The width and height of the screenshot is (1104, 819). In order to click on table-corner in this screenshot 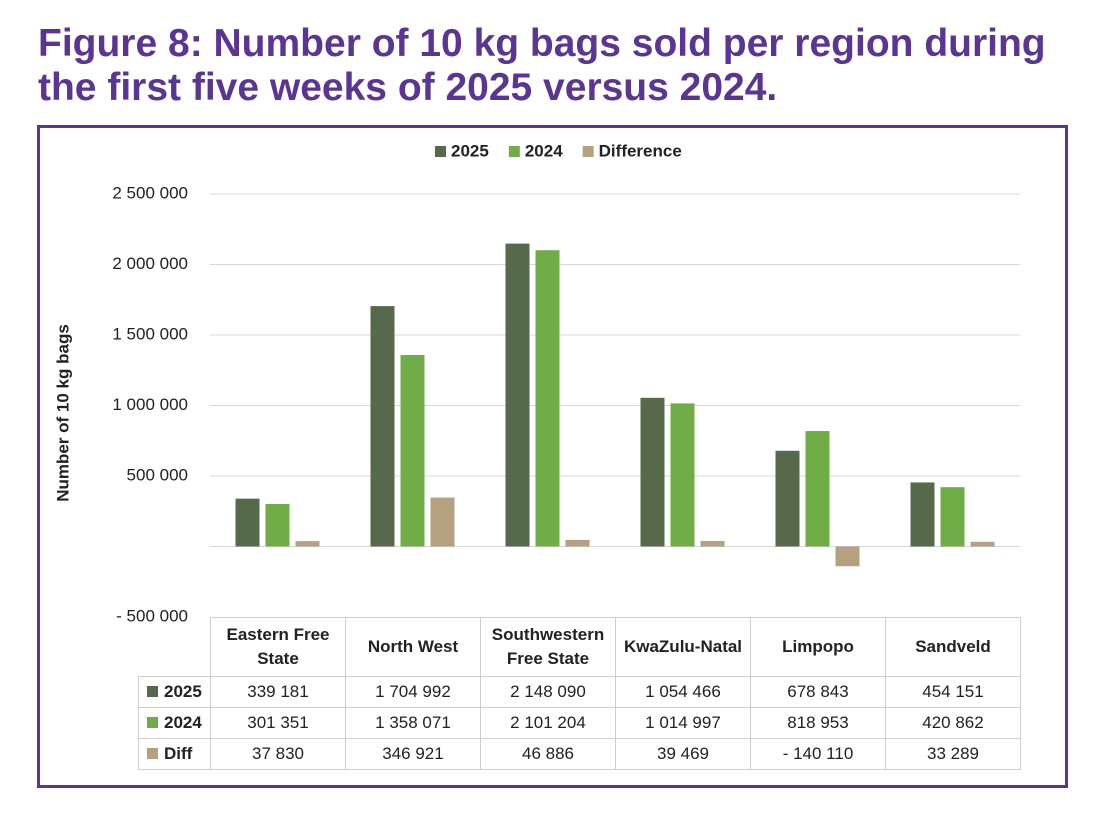, I will do `click(175, 647)`.